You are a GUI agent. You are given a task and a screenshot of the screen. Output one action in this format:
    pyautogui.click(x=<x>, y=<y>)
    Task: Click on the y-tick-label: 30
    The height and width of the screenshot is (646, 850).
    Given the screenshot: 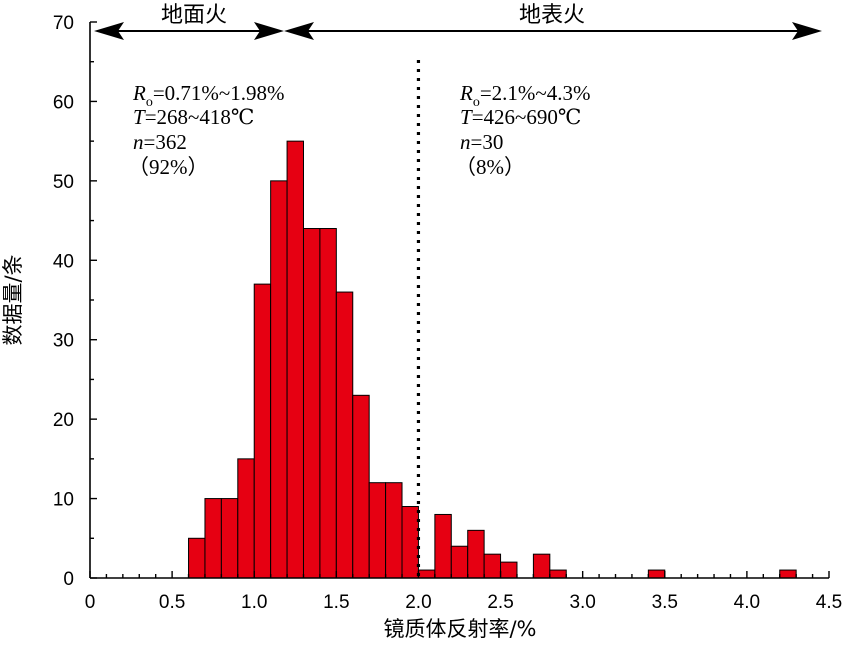 What is the action you would take?
    pyautogui.click(x=63, y=341)
    